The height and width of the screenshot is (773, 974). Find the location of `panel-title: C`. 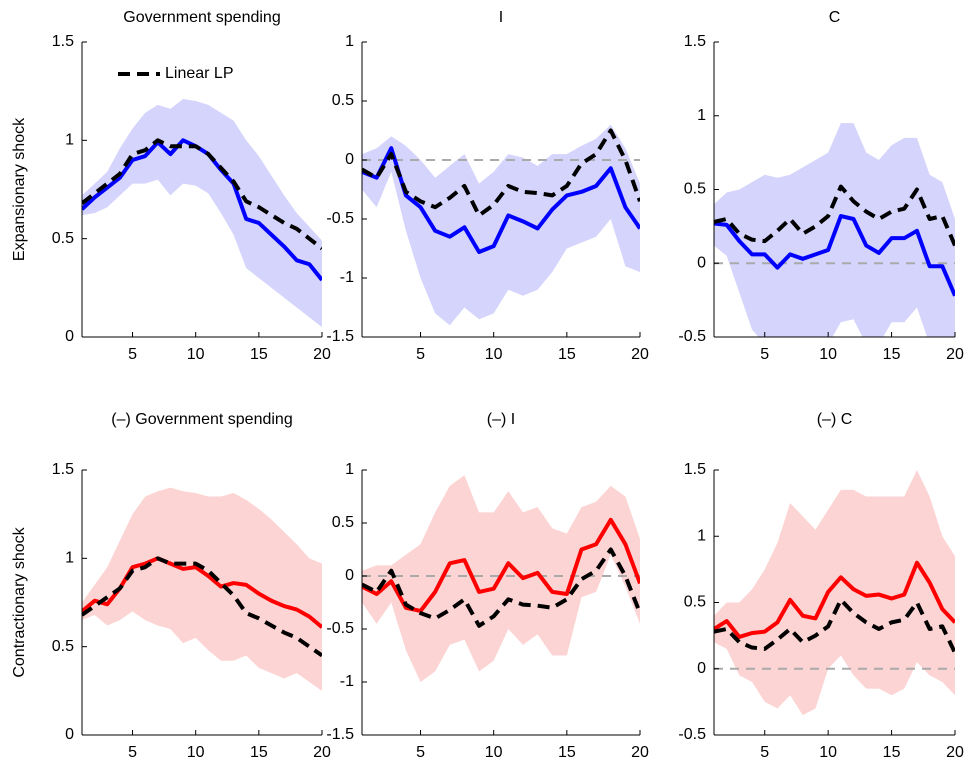

panel-title: C is located at coordinates (835, 17).